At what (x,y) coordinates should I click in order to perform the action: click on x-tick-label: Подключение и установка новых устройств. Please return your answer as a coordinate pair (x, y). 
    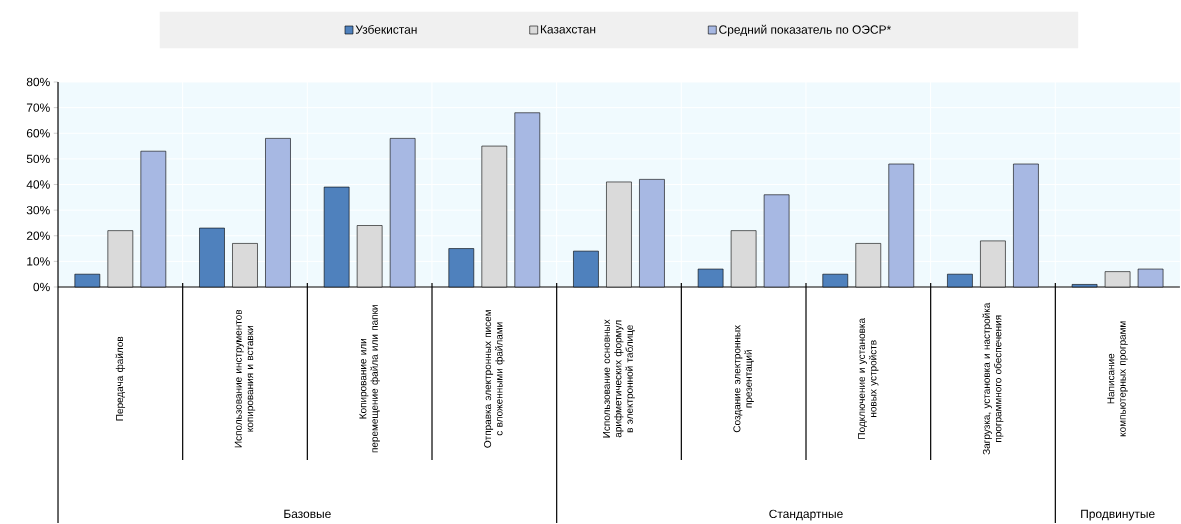
    Looking at the image, I should click on (868, 378).